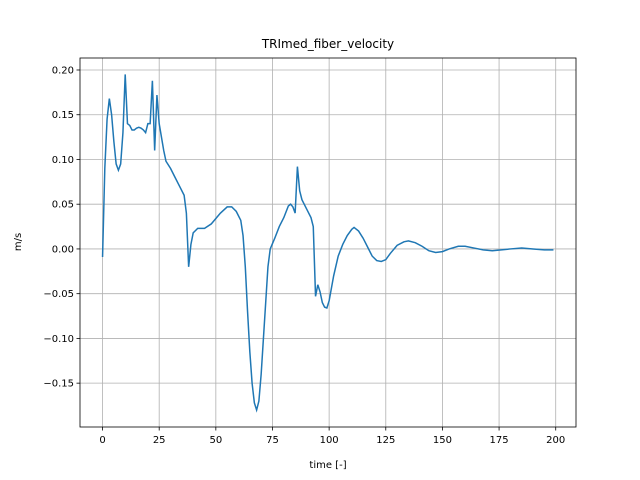 The image size is (640, 480). Describe the element at coordinates (215, 440) in the screenshot. I see `x-tick-label: 50` at that location.